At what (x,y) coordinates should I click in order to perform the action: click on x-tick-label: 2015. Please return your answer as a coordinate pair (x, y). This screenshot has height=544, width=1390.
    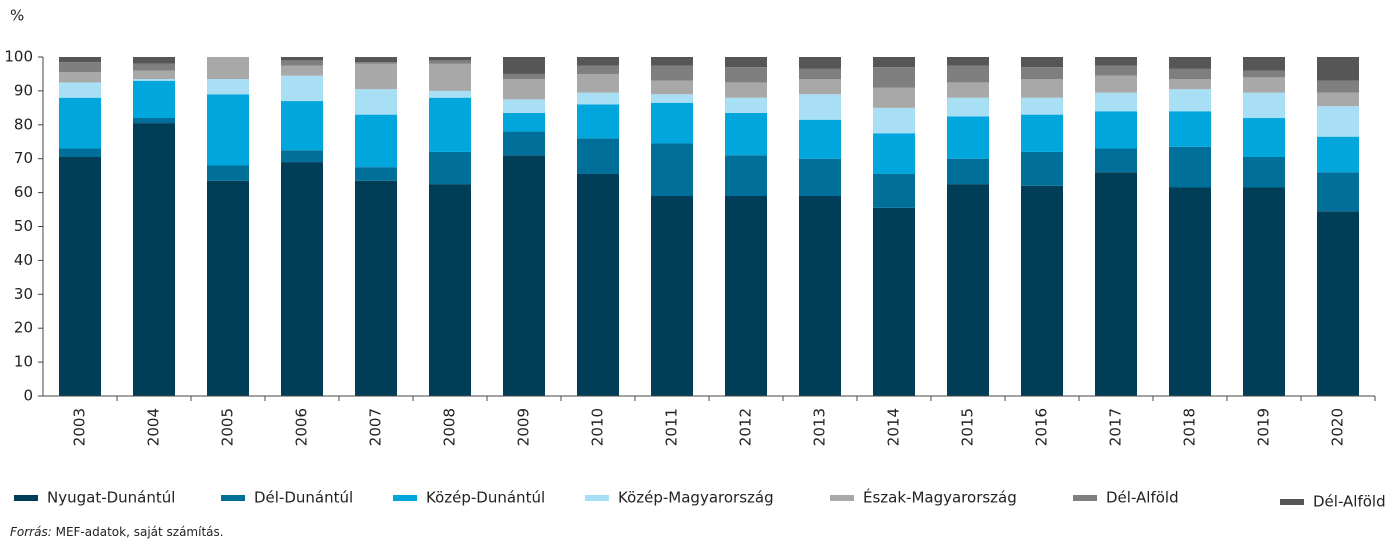
    Looking at the image, I should click on (968, 427).